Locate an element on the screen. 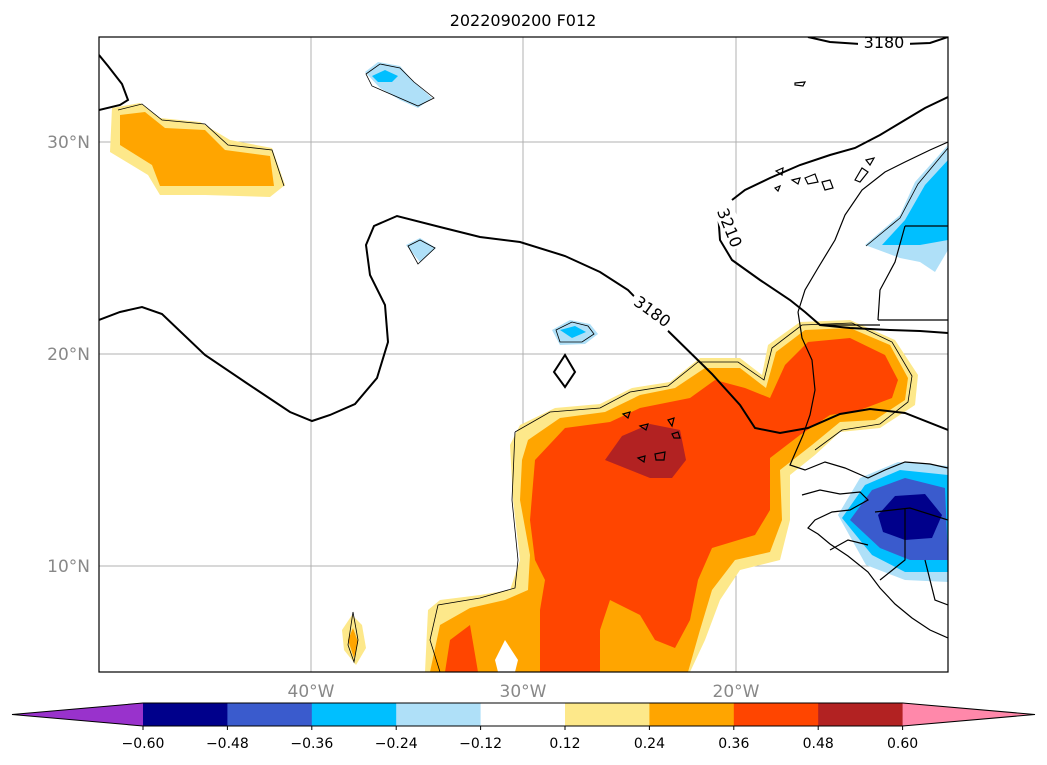 The image size is (1047, 765). lon-label-20w: 20°W is located at coordinates (736, 692).